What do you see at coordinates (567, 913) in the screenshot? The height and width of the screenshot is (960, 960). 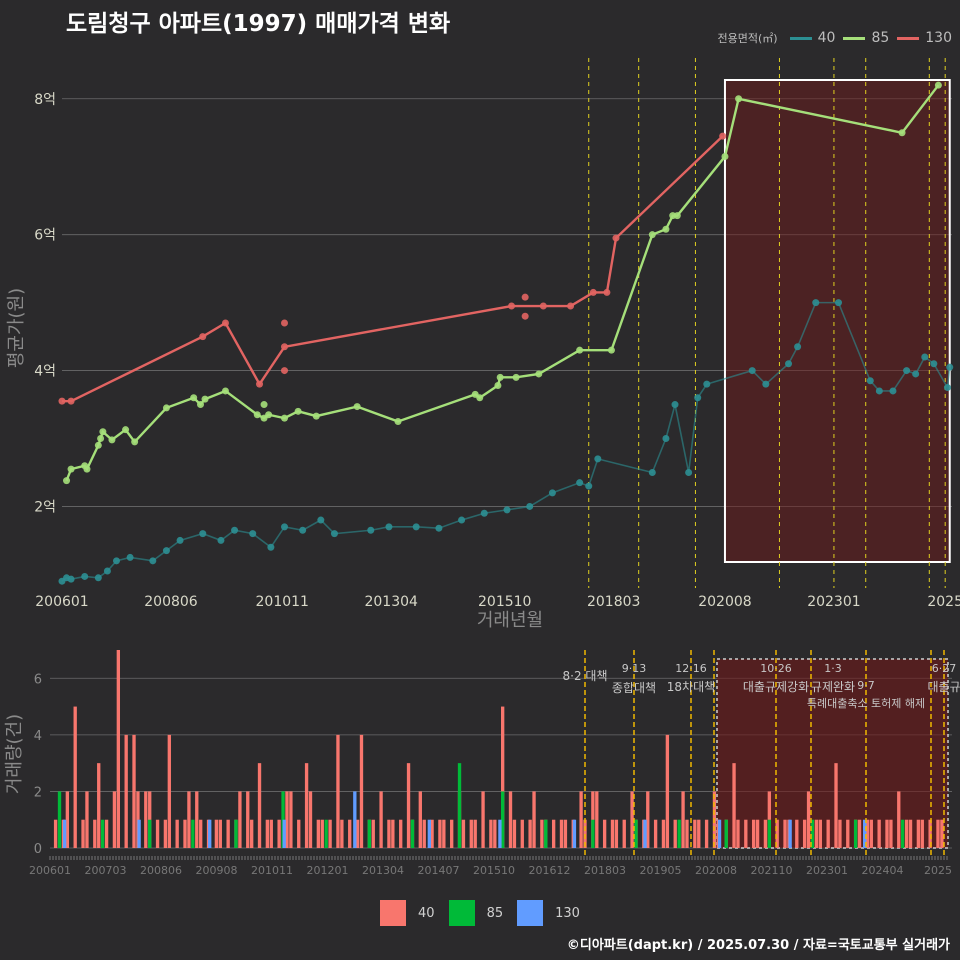 I see `bar-legend-label-130: 130` at bounding box center [567, 913].